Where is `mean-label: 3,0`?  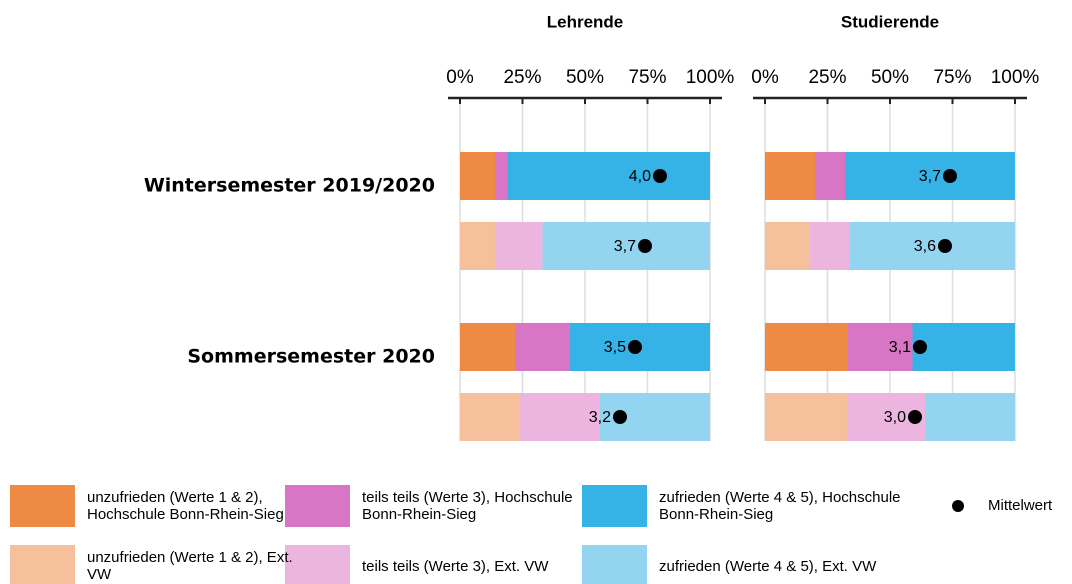
mean-label: 3,0 is located at coordinates (895, 417).